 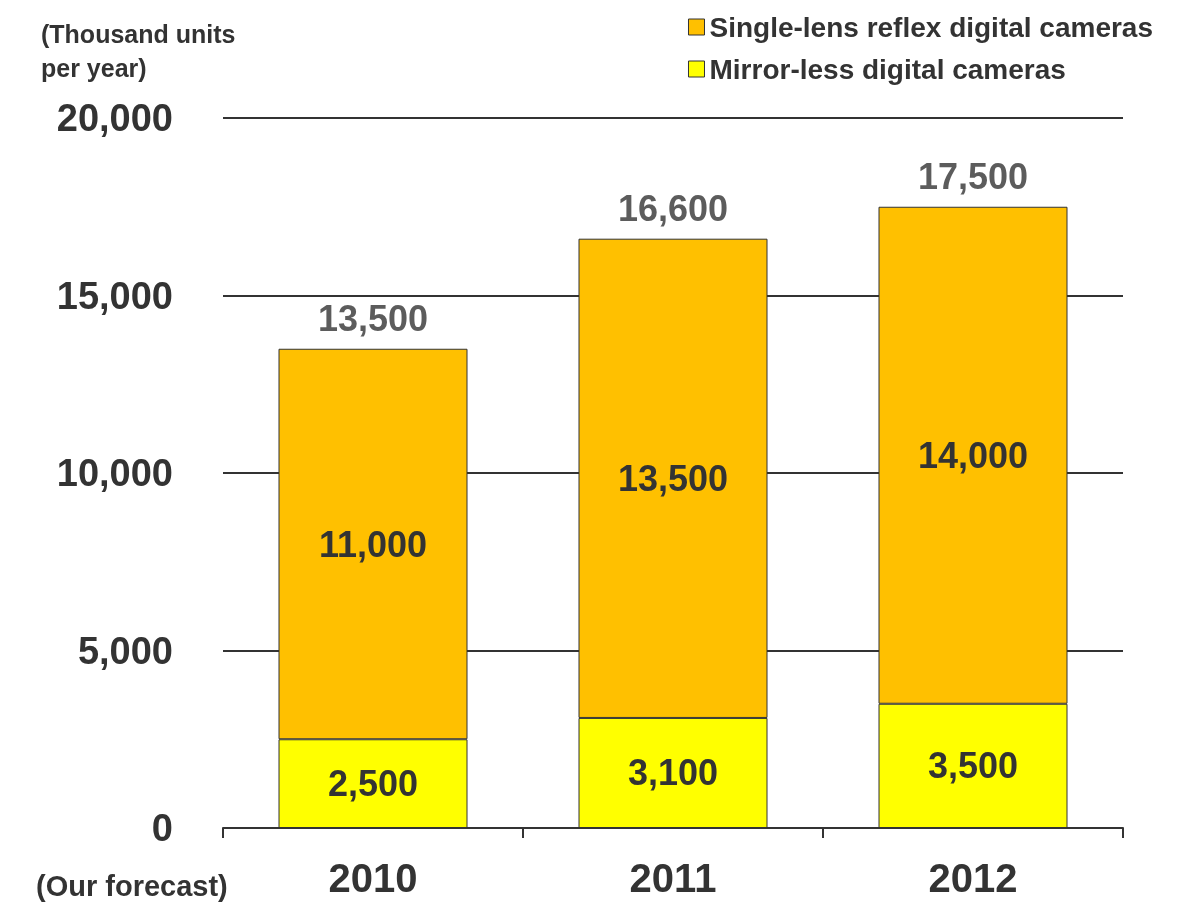 What do you see at coordinates (373, 878) in the screenshot?
I see `x-tick-label: 2010` at bounding box center [373, 878].